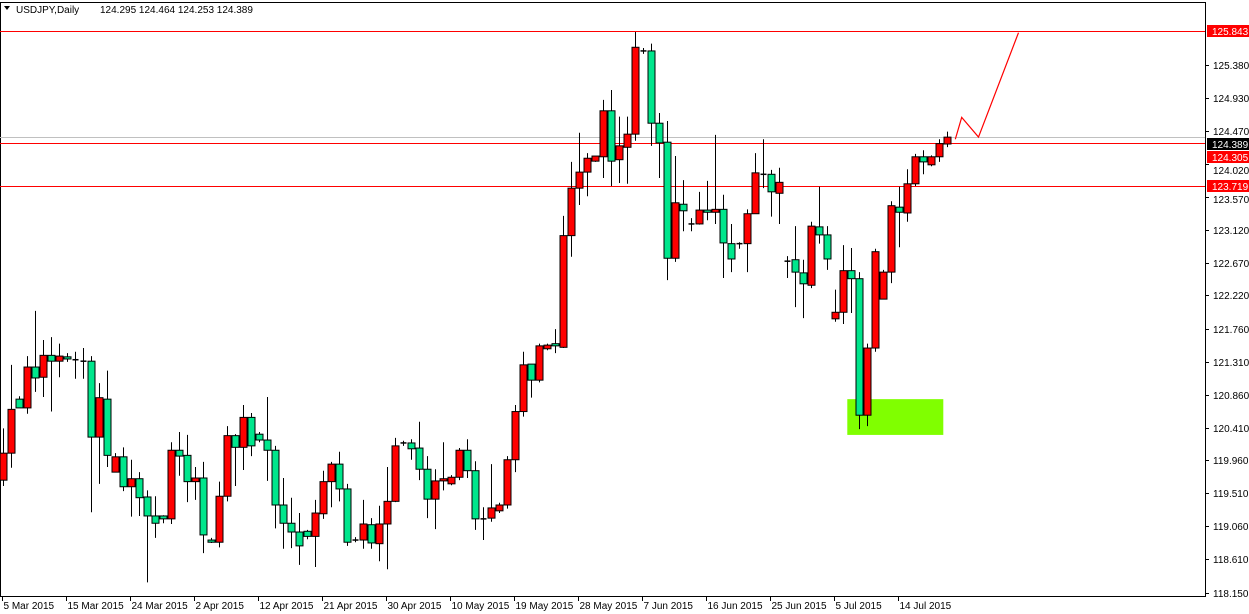 The width and height of the screenshot is (1249, 614). I want to click on y-tick-label: 121.760, so click(1231, 330).